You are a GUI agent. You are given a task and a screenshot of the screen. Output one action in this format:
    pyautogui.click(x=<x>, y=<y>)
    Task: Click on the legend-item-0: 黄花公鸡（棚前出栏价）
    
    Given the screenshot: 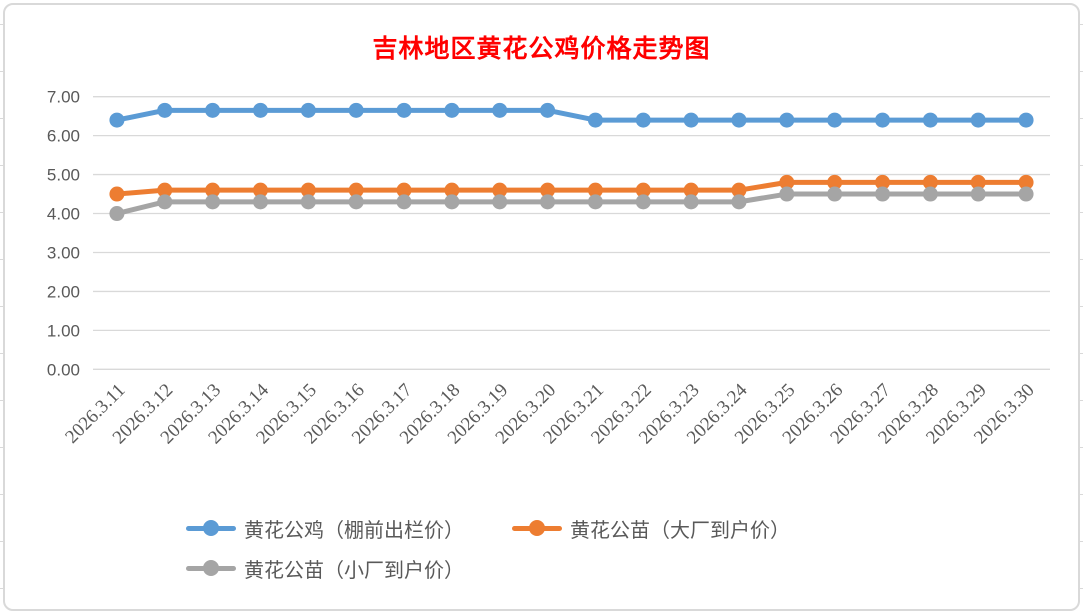 What is the action you would take?
    pyautogui.click(x=325, y=528)
    